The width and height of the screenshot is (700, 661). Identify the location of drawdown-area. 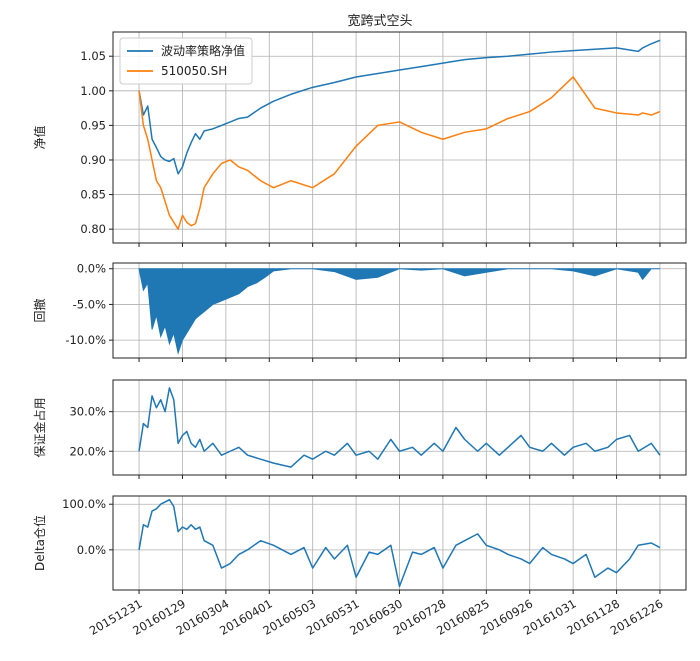
(399, 311).